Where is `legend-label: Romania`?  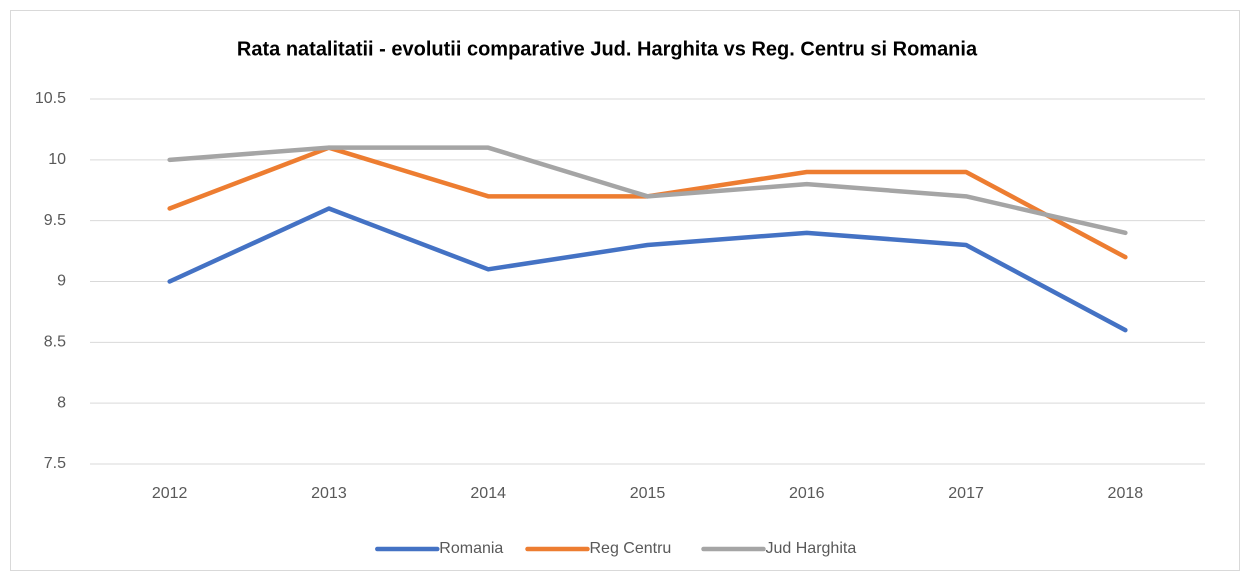 legend-label: Romania is located at coordinates (471, 548).